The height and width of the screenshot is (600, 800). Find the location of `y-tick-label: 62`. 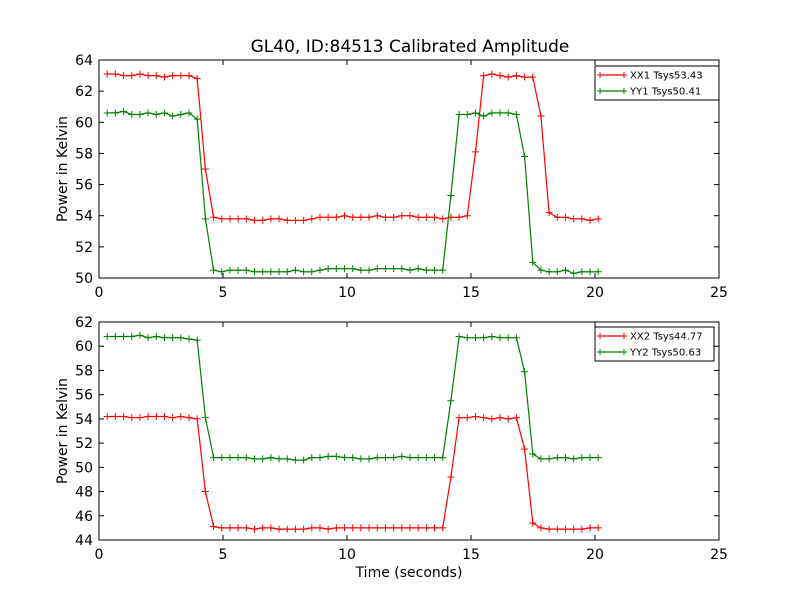

y-tick-label: 62 is located at coordinates (84, 323).